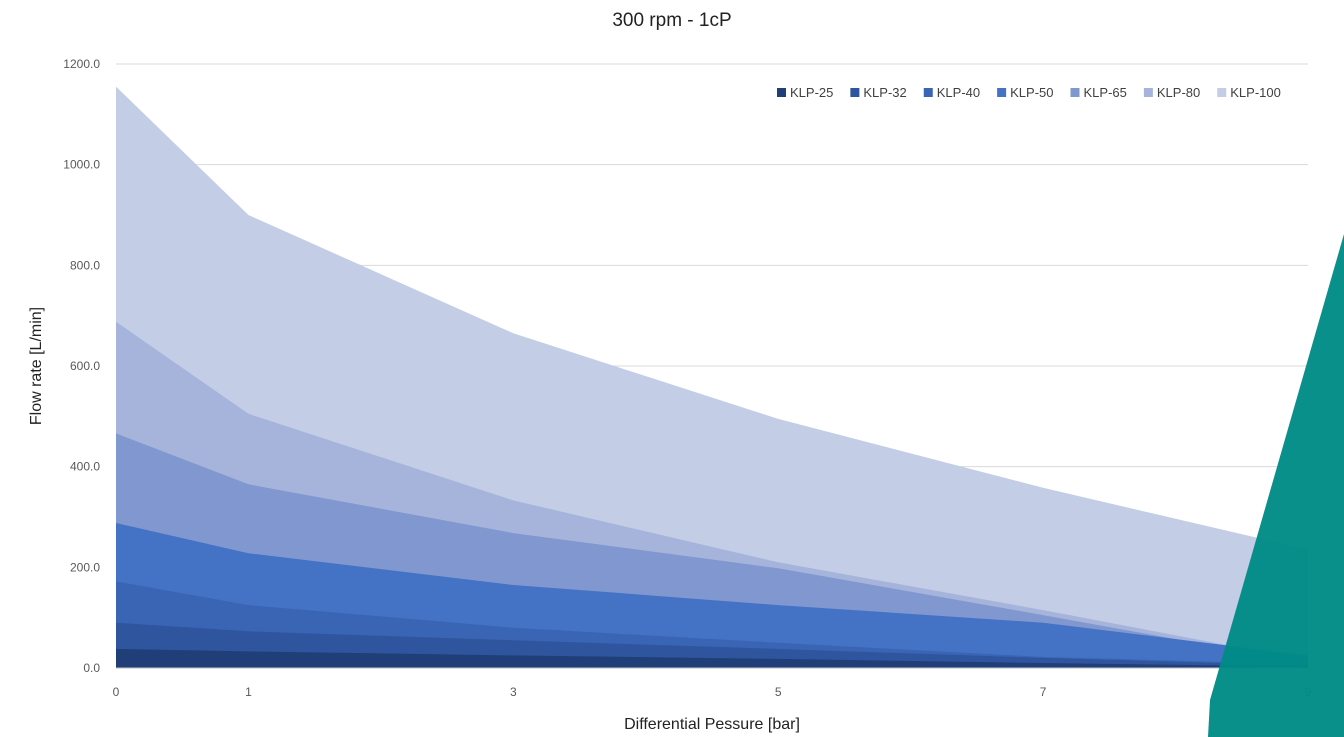  What do you see at coordinates (1043, 692) in the screenshot?
I see `x-tick-label: 7` at bounding box center [1043, 692].